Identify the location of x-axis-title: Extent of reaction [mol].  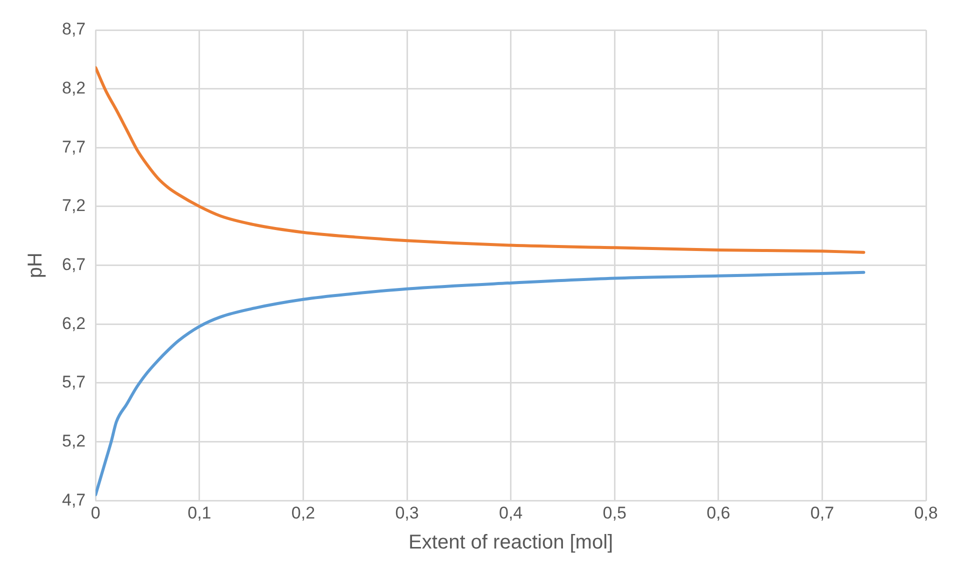
(511, 543).